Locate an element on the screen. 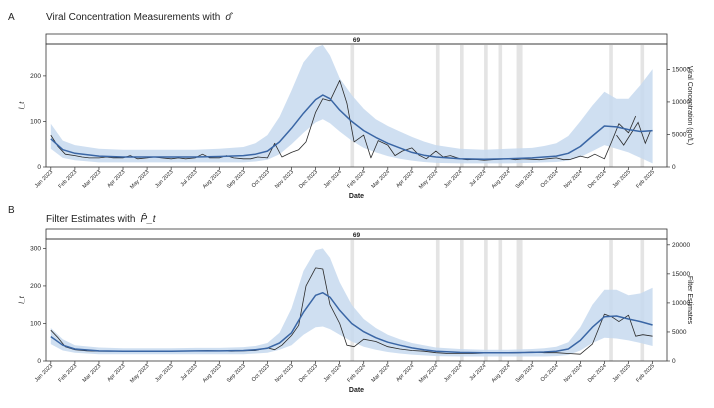 The image size is (714, 408). x-tick-label: Jul 2024 is located at coordinates (478, 178).